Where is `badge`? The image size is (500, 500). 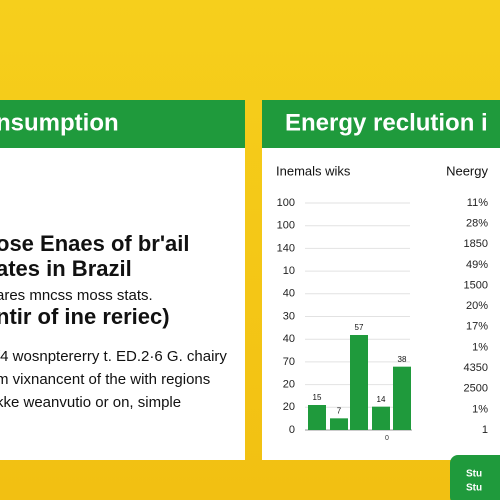
badge is located at coordinates (475, 477).